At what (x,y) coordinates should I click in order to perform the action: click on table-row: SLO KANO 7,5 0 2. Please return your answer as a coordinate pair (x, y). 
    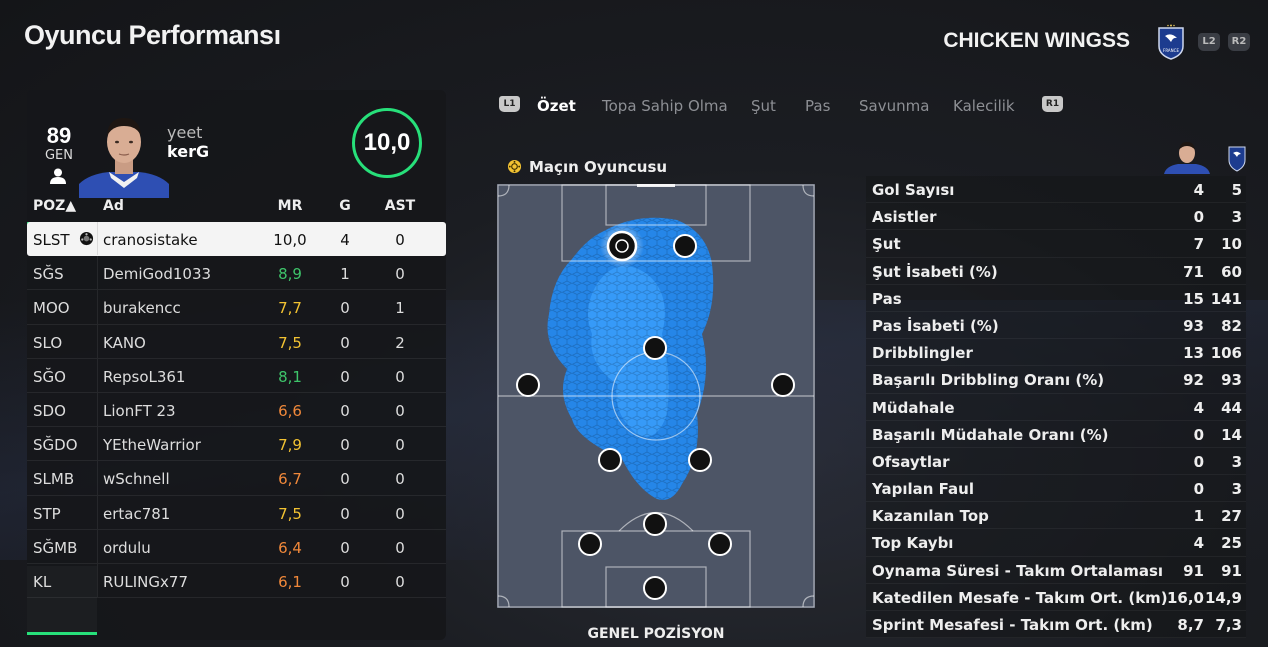
    Looking at the image, I should click on (236, 341).